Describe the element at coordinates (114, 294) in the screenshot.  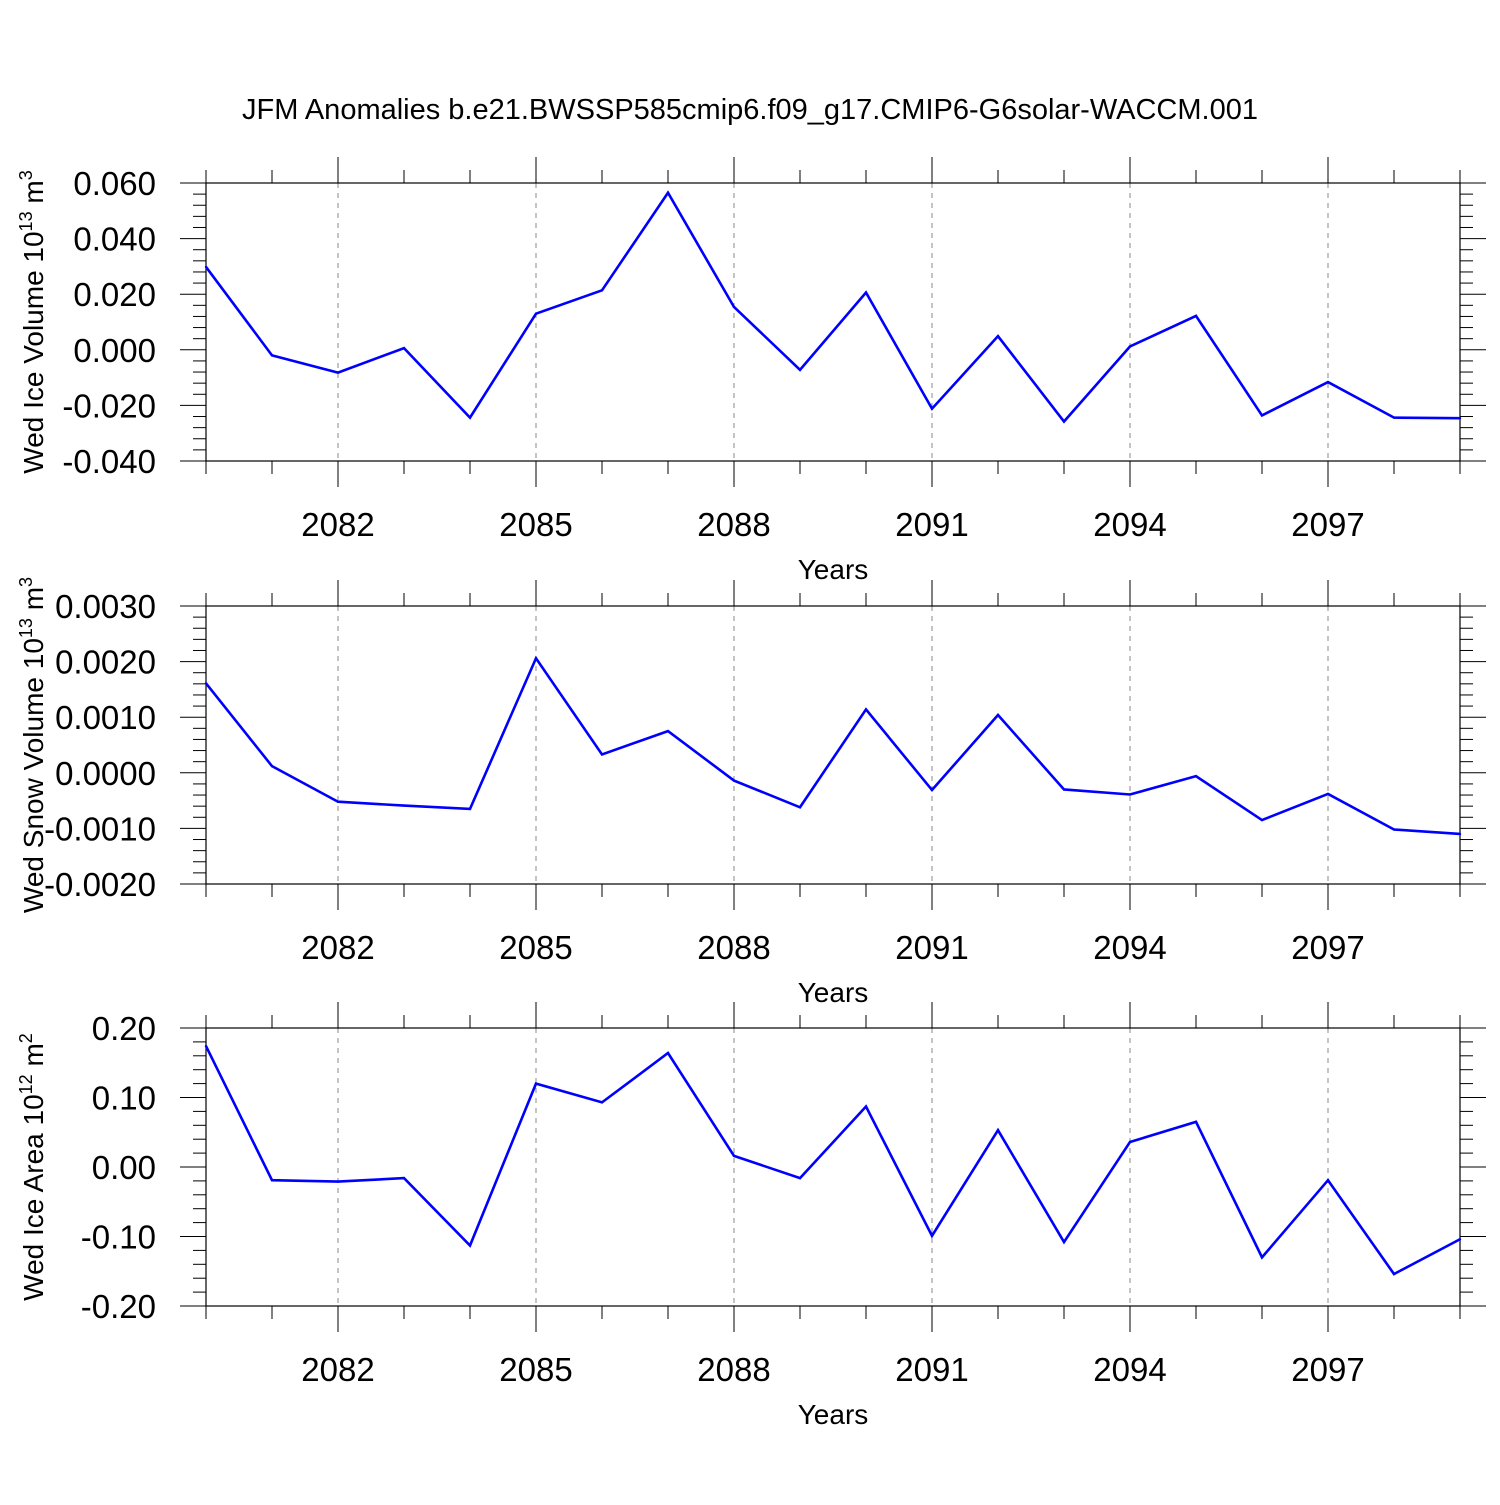
I see `y-tick-label: 0.020` at that location.